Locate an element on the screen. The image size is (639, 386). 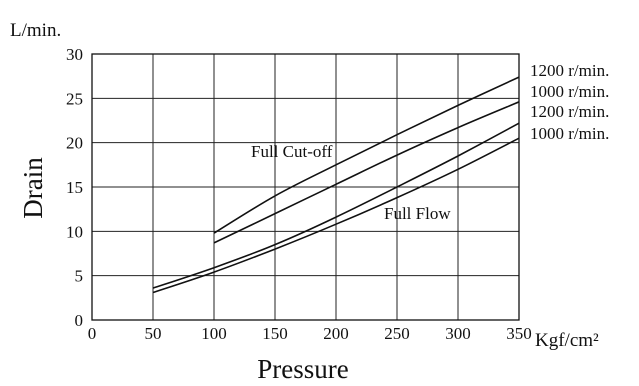
annotation-full-cutoff: Full Cut-off is located at coordinates (292, 151).